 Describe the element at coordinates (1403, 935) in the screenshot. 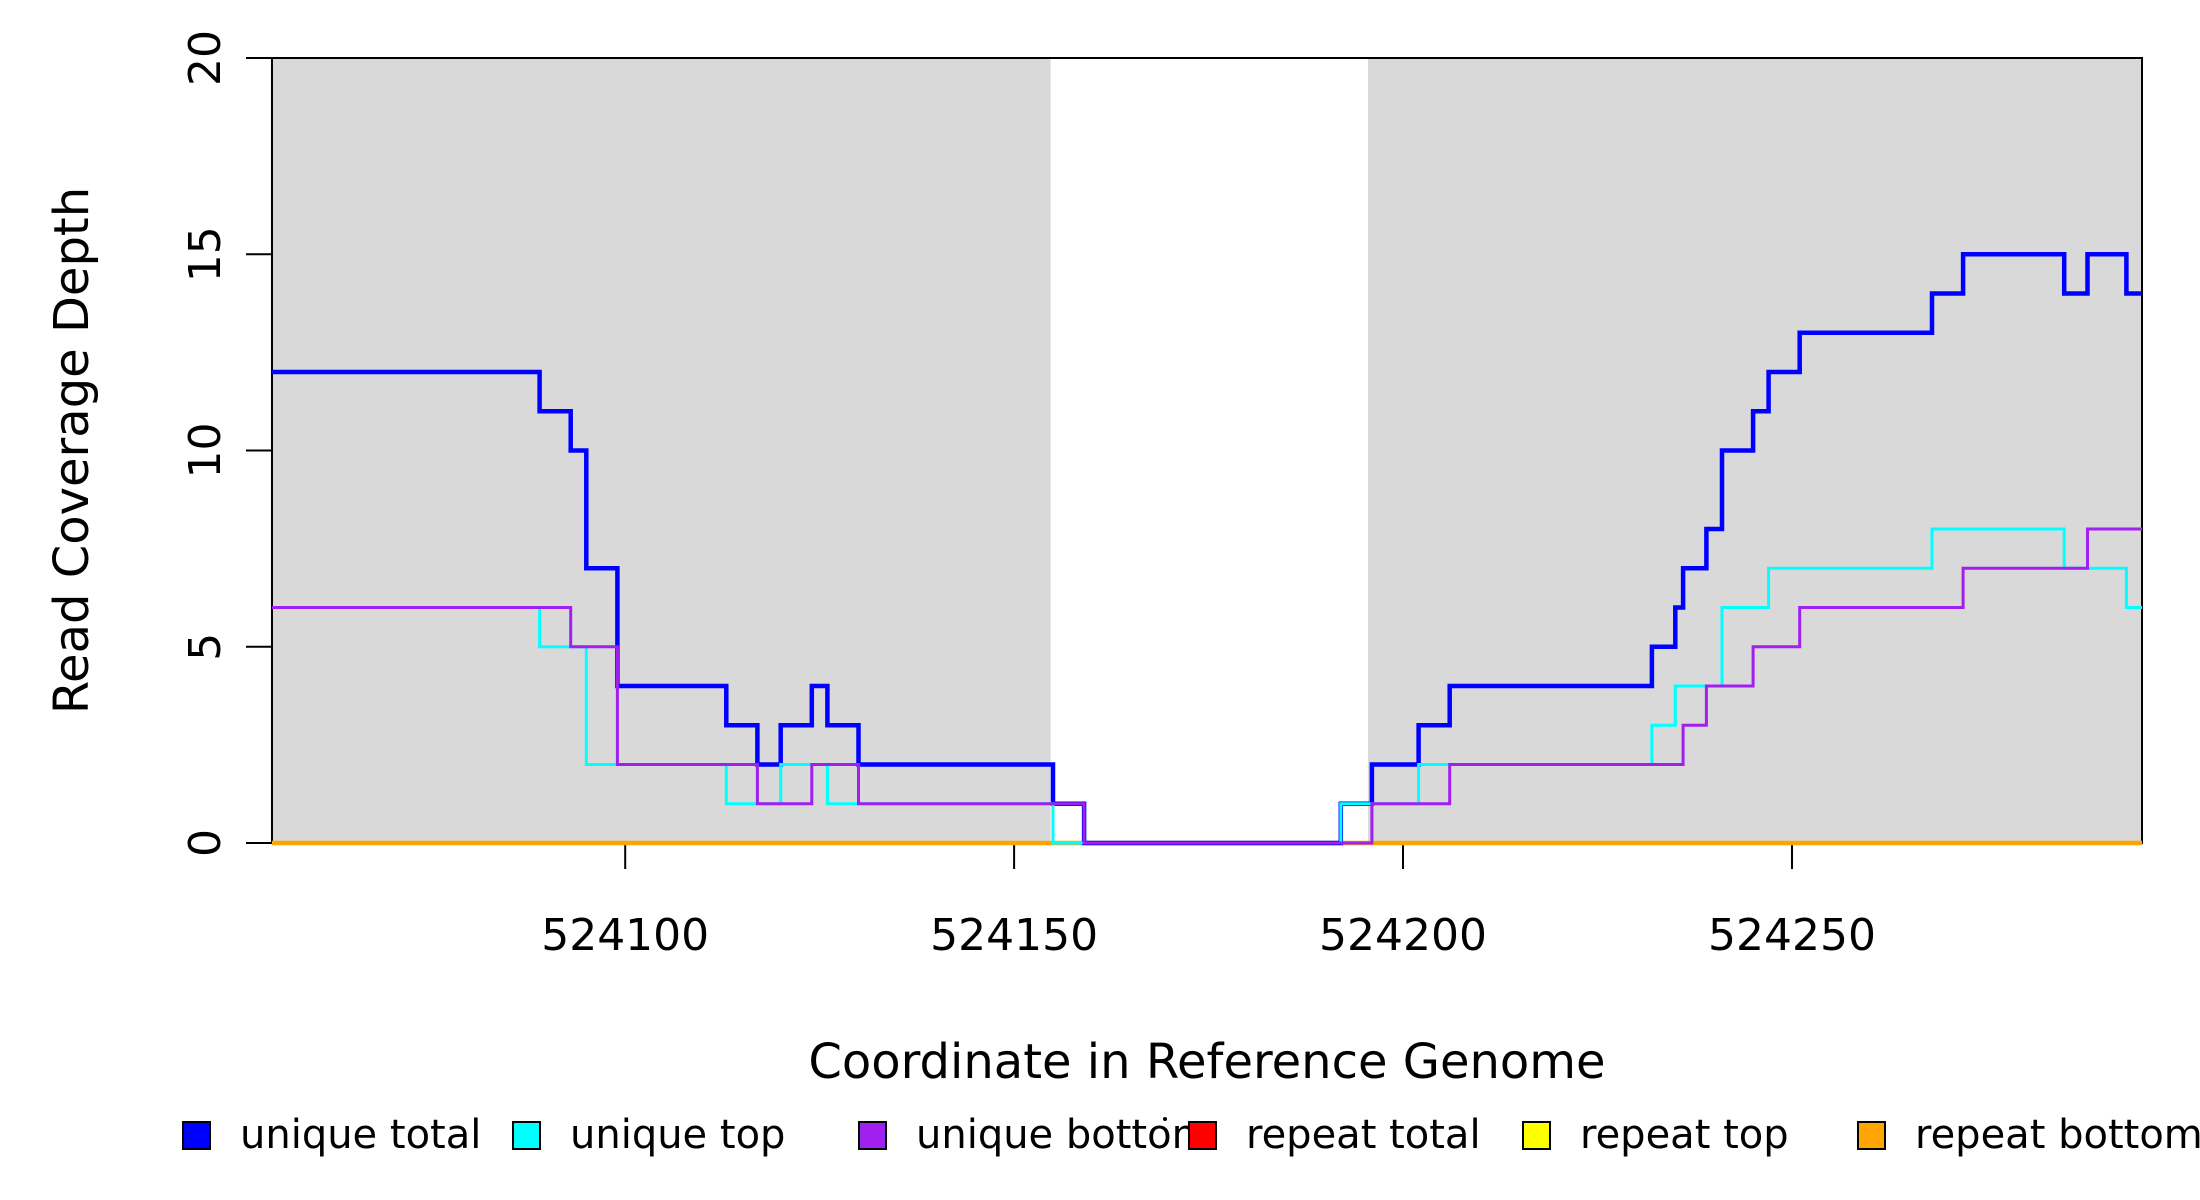

I see `x-tick-label: 524200` at that location.